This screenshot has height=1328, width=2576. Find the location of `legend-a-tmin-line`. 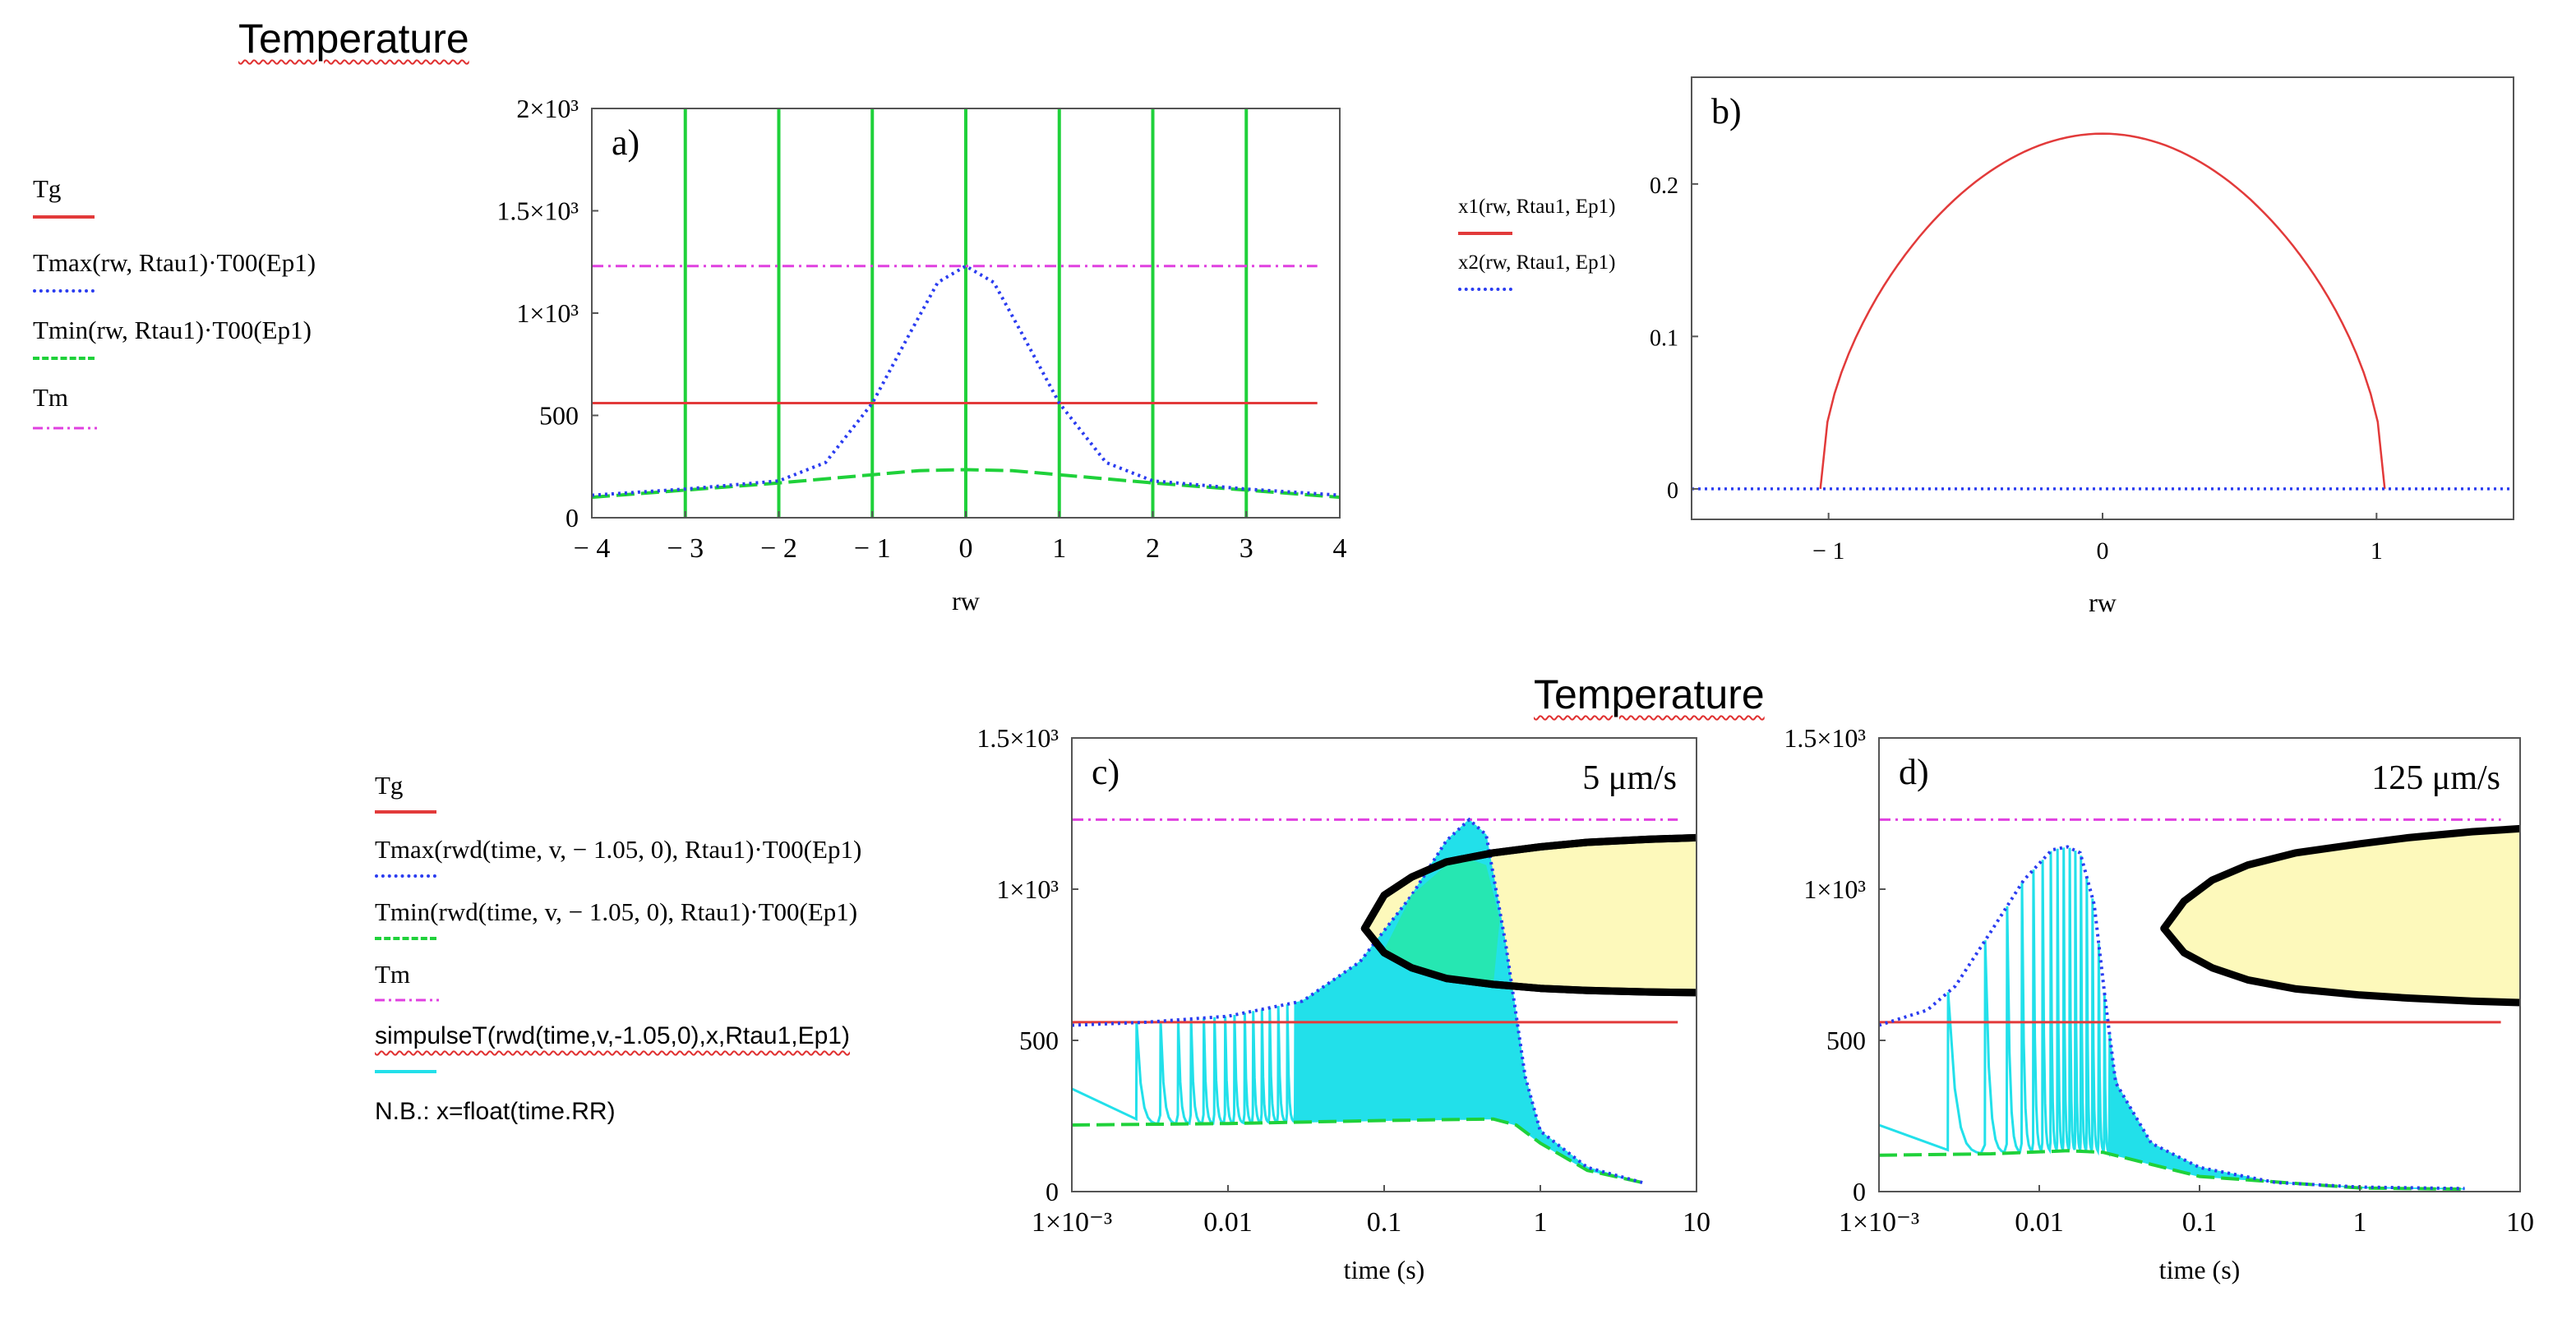

legend-a-tmin-line is located at coordinates (64, 358).